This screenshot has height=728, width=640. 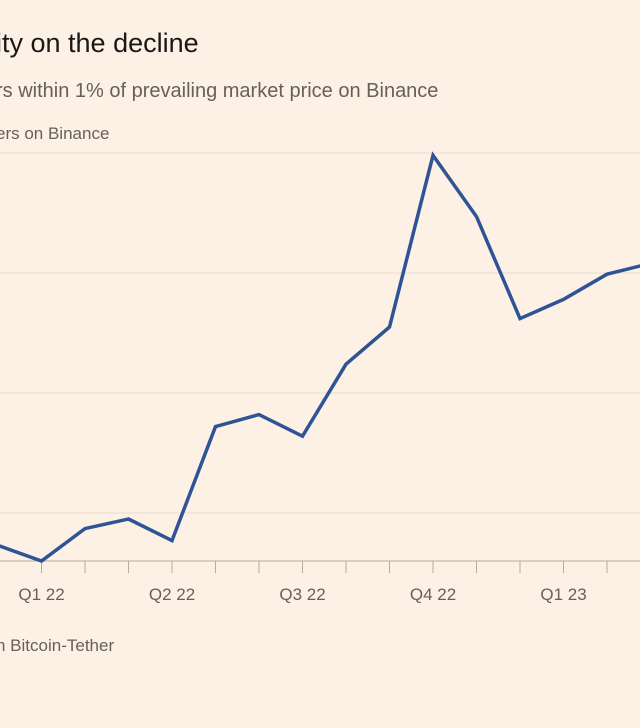 What do you see at coordinates (41, 594) in the screenshot?
I see `x-tick-label-q1-22: Q1 22` at bounding box center [41, 594].